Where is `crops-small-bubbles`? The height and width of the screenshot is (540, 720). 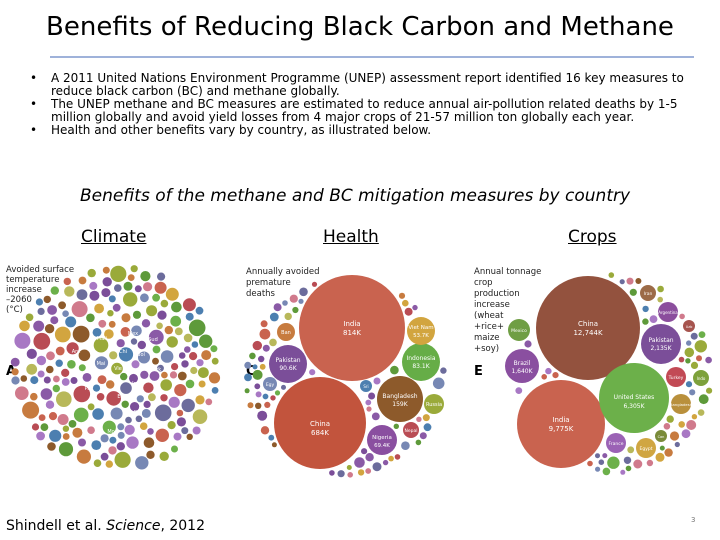
crops-small-bubbles is located at coordinates (614, 374).